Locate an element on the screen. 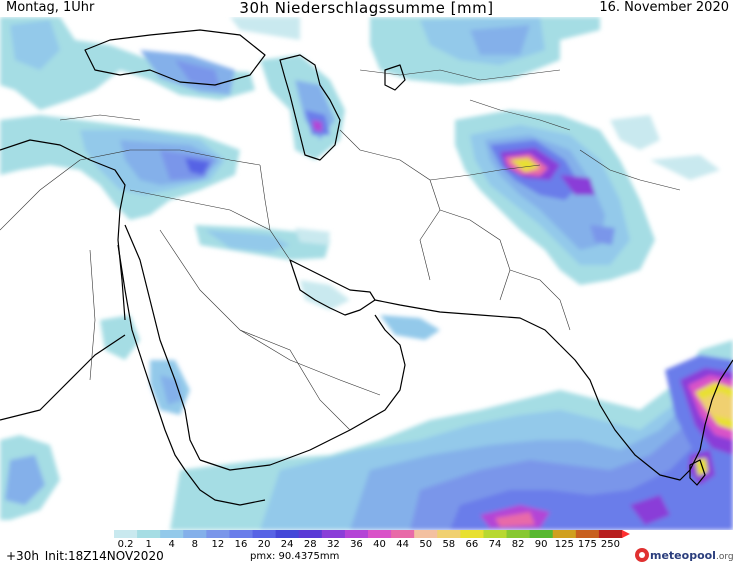  map-title: 30h Niederschlagssumme [mm] is located at coordinates (366, 8).